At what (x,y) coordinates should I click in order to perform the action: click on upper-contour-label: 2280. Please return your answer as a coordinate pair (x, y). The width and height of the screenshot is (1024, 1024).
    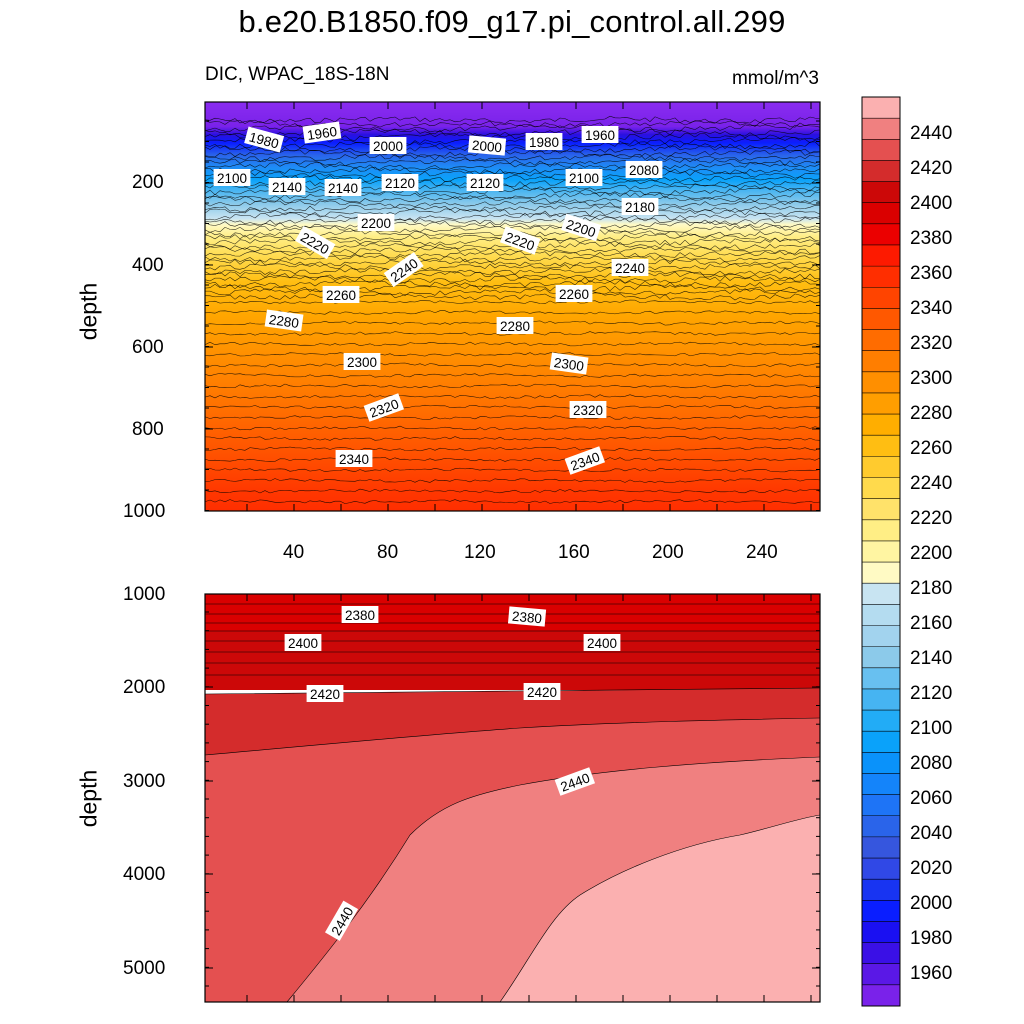
    Looking at the image, I should click on (284, 320).